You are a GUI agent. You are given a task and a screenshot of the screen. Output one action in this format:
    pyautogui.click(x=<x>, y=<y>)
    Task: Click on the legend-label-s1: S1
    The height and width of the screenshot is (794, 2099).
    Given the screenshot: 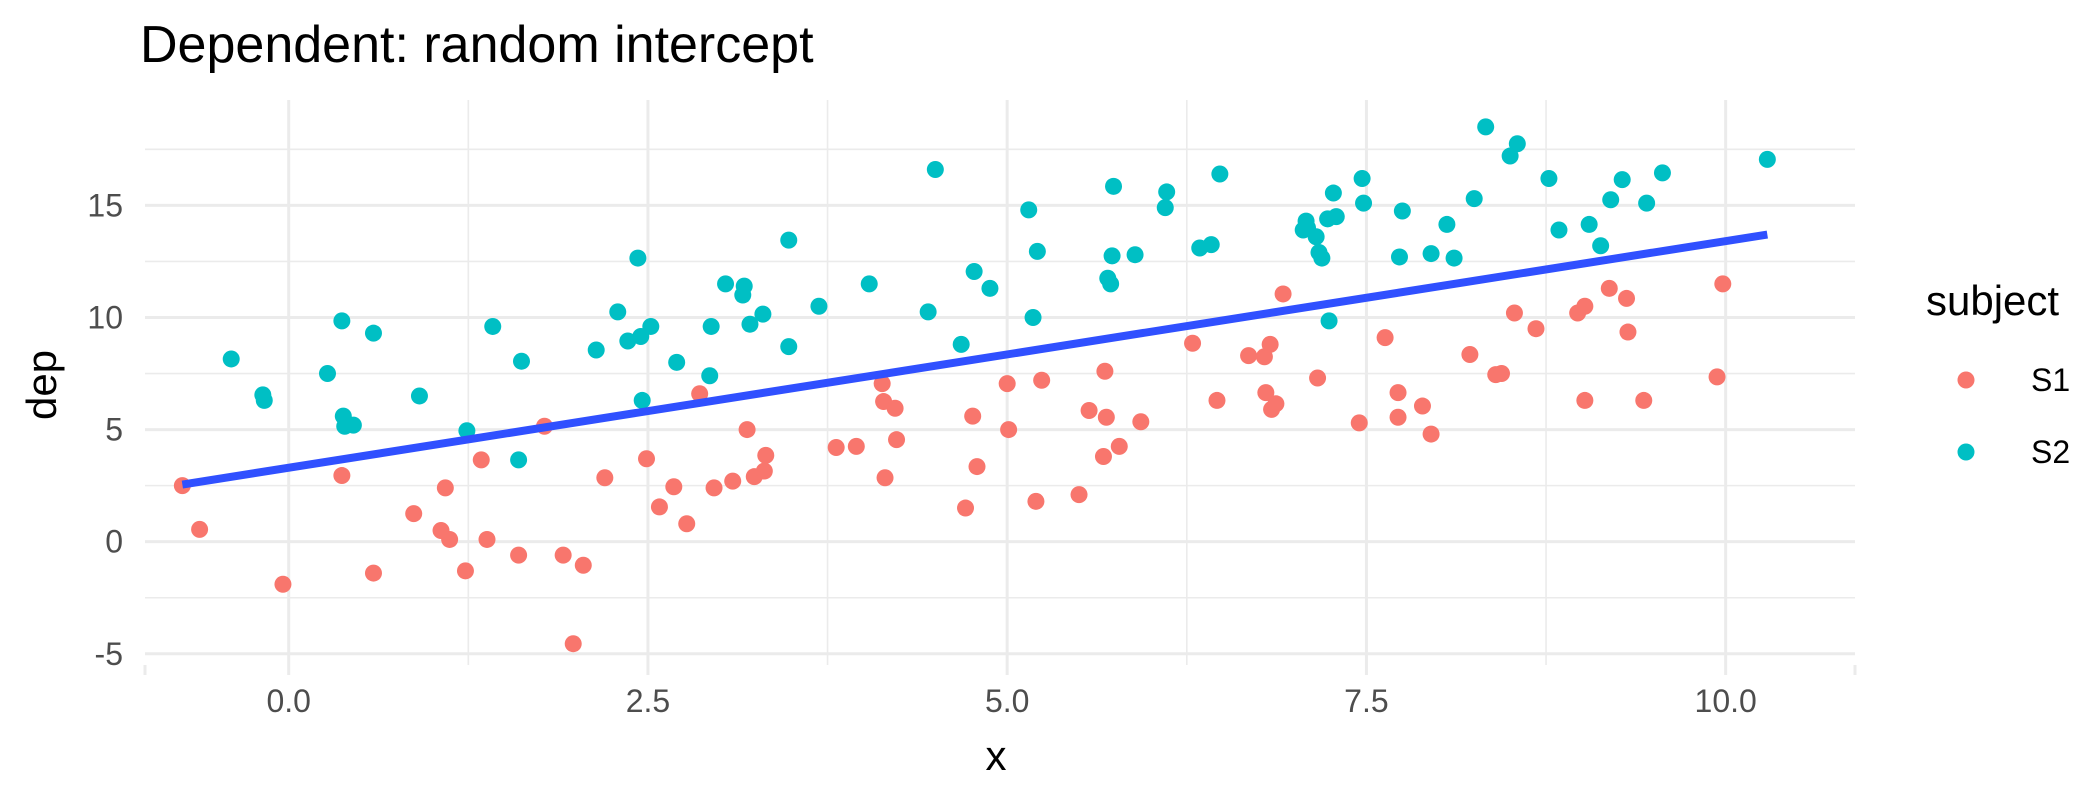 What is the action you would take?
    pyautogui.click(x=2050, y=380)
    